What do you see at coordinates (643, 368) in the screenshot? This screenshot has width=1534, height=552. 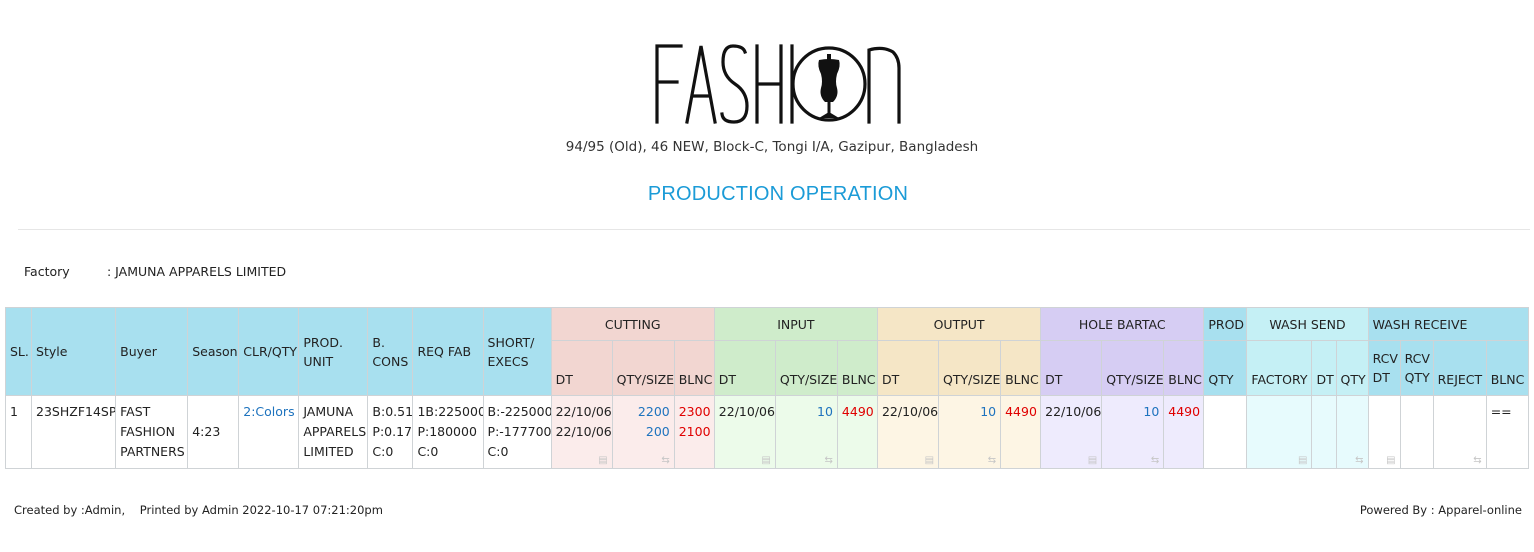 I see `col-cut-qty: QTY/SIZE` at bounding box center [643, 368].